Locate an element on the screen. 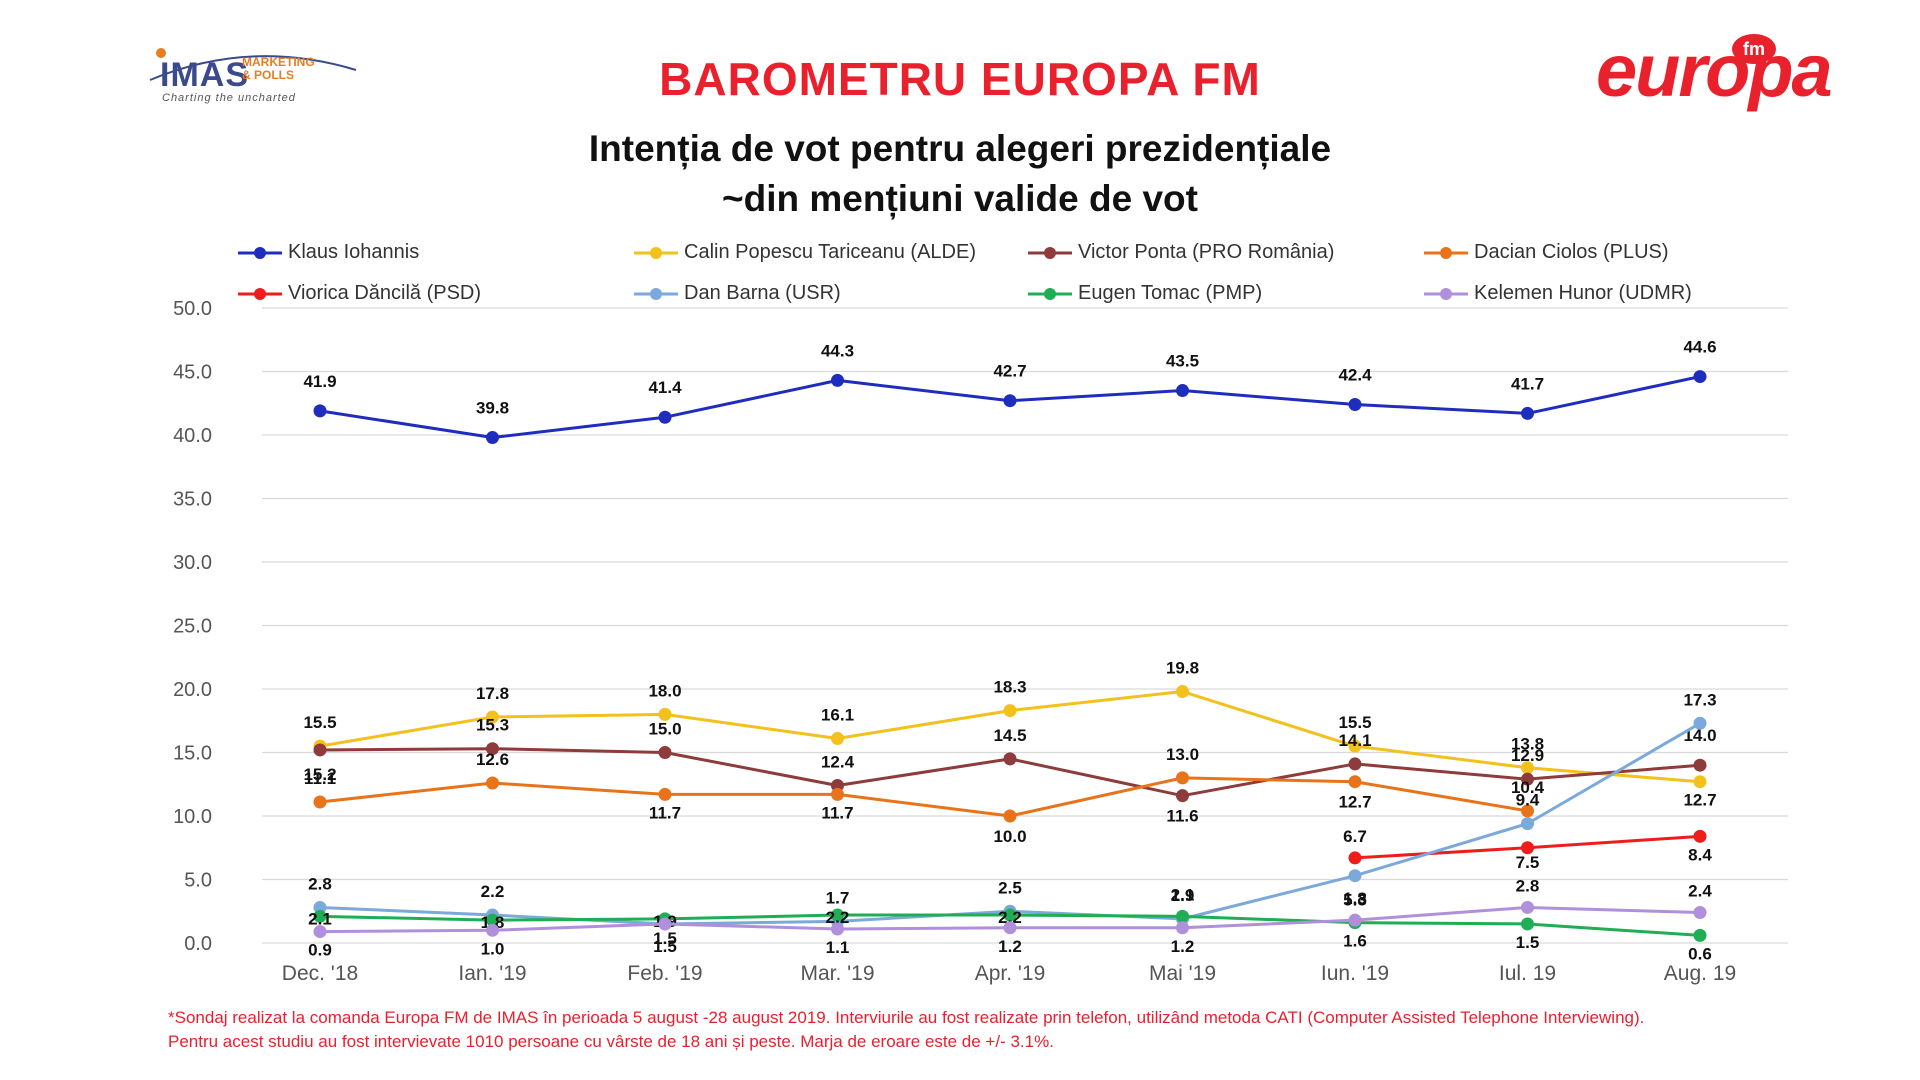 This screenshot has height=1080, width=1920. data-label: 10.0 is located at coordinates (1009, 836).